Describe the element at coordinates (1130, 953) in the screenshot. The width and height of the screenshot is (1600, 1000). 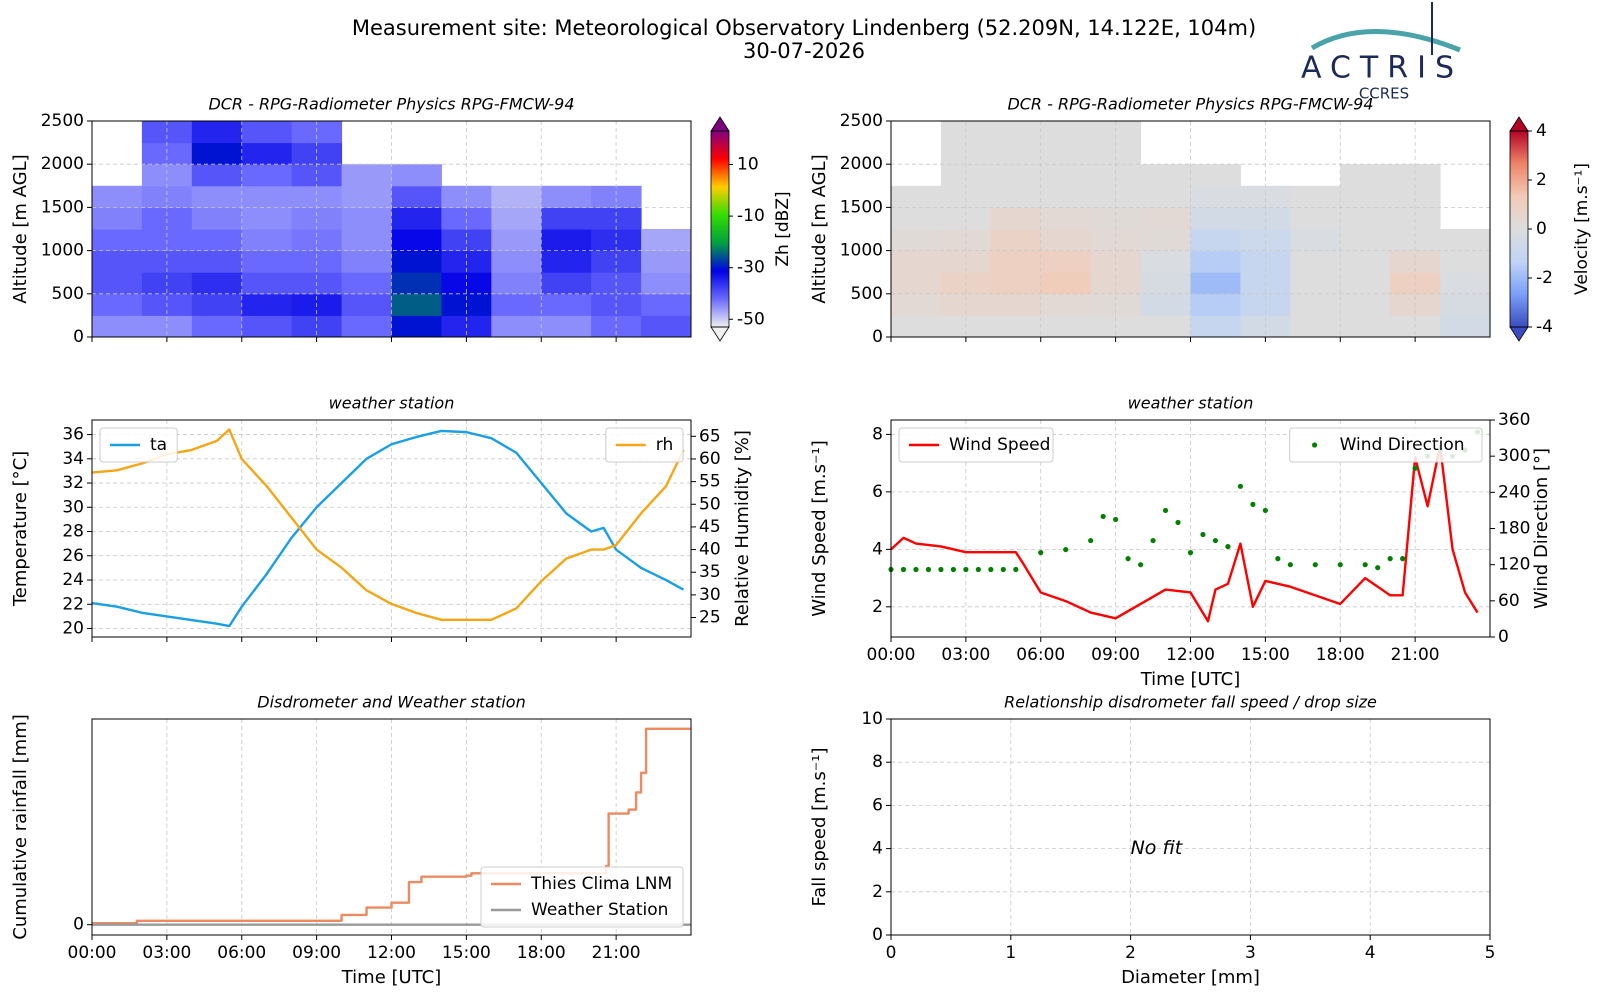
I see `x-tick-label: 2` at that location.